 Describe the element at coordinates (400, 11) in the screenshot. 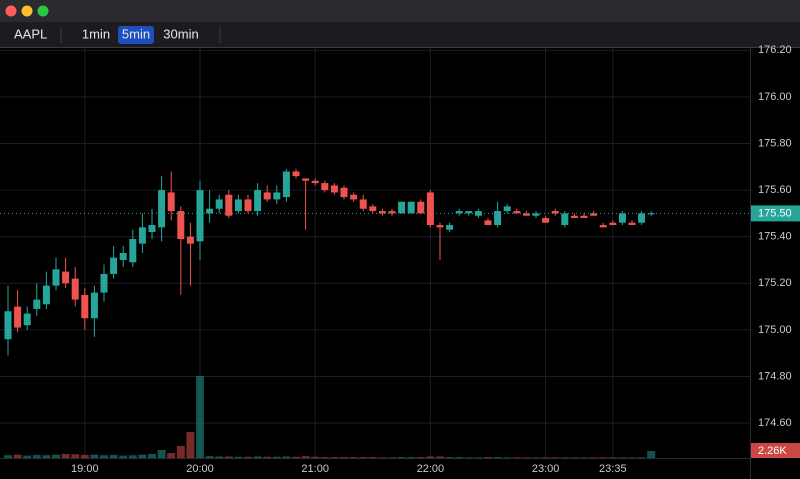

I see `title-bar` at that location.